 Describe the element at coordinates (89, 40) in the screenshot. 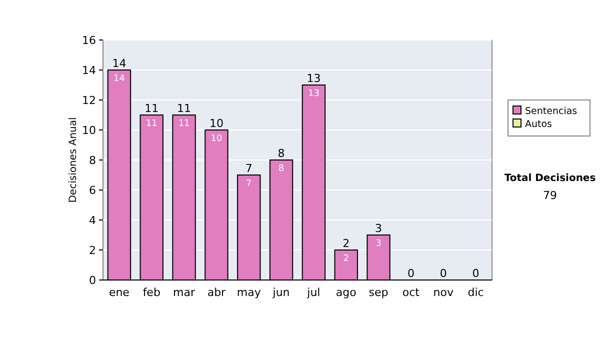

I see `y-tick-label: 16` at that location.